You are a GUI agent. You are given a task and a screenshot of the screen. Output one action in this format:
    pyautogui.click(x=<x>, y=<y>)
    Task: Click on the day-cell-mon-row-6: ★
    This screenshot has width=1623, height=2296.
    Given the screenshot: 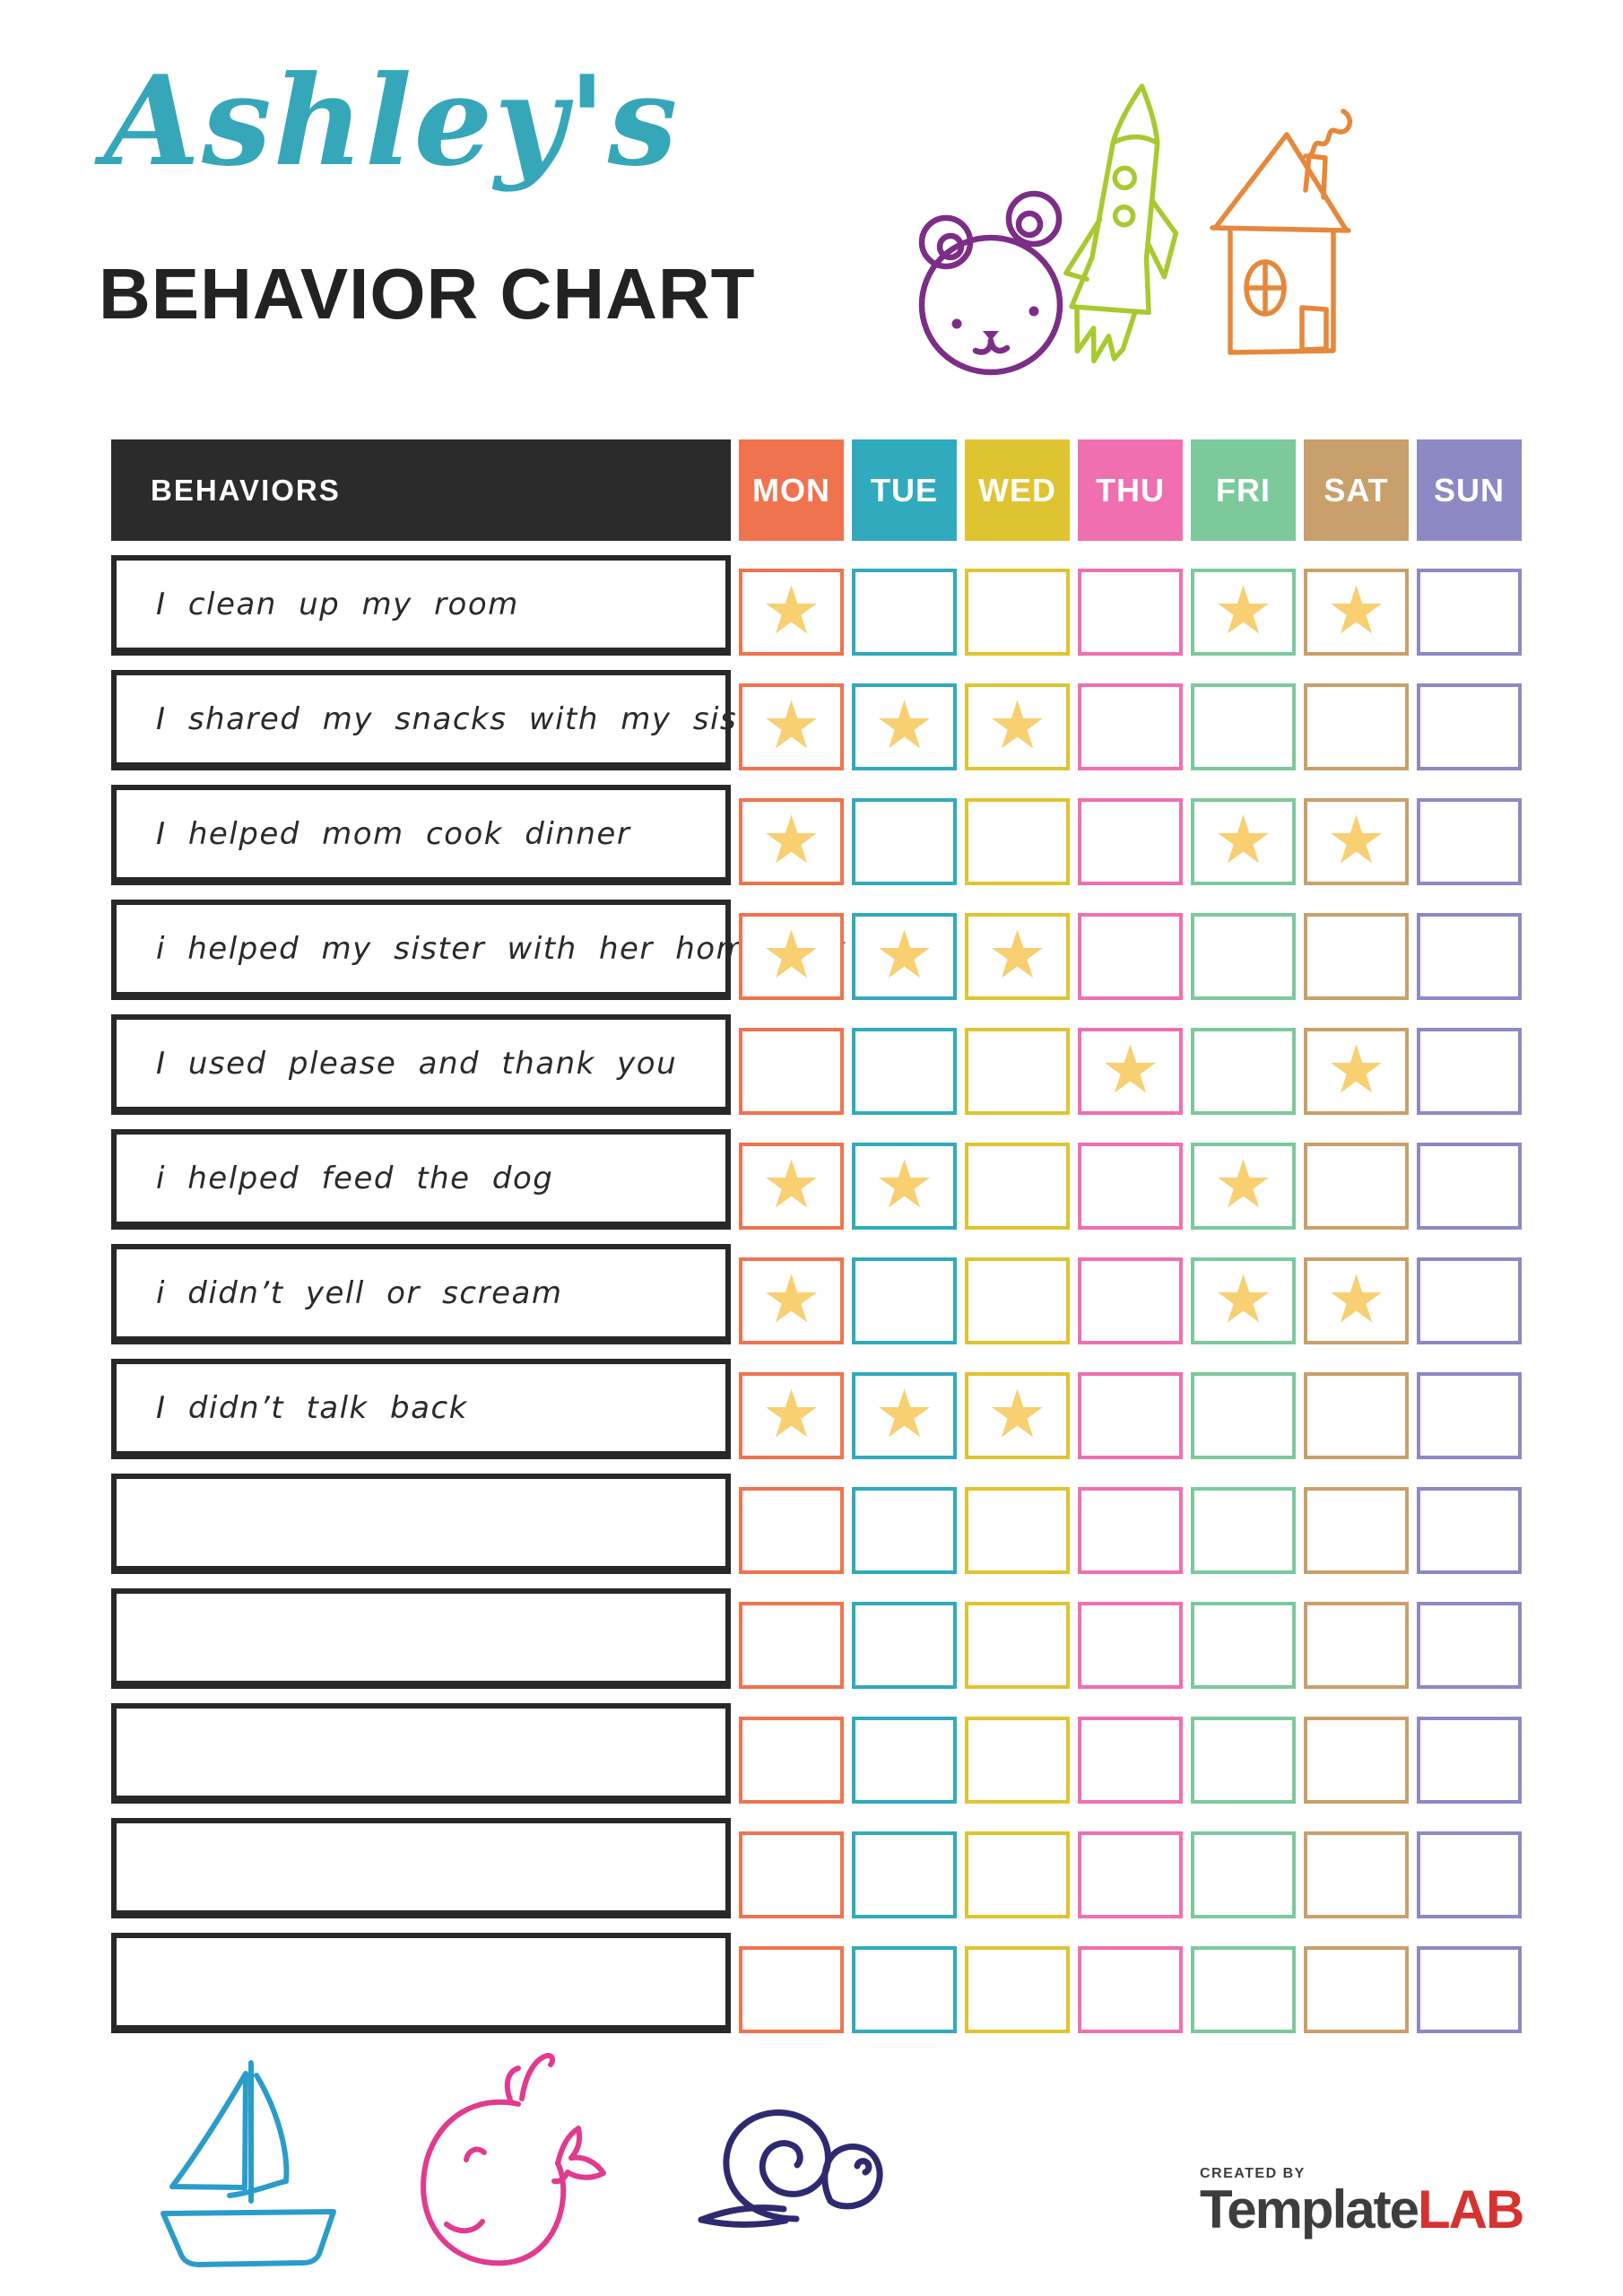 What is the action you would take?
    pyautogui.click(x=791, y=1186)
    